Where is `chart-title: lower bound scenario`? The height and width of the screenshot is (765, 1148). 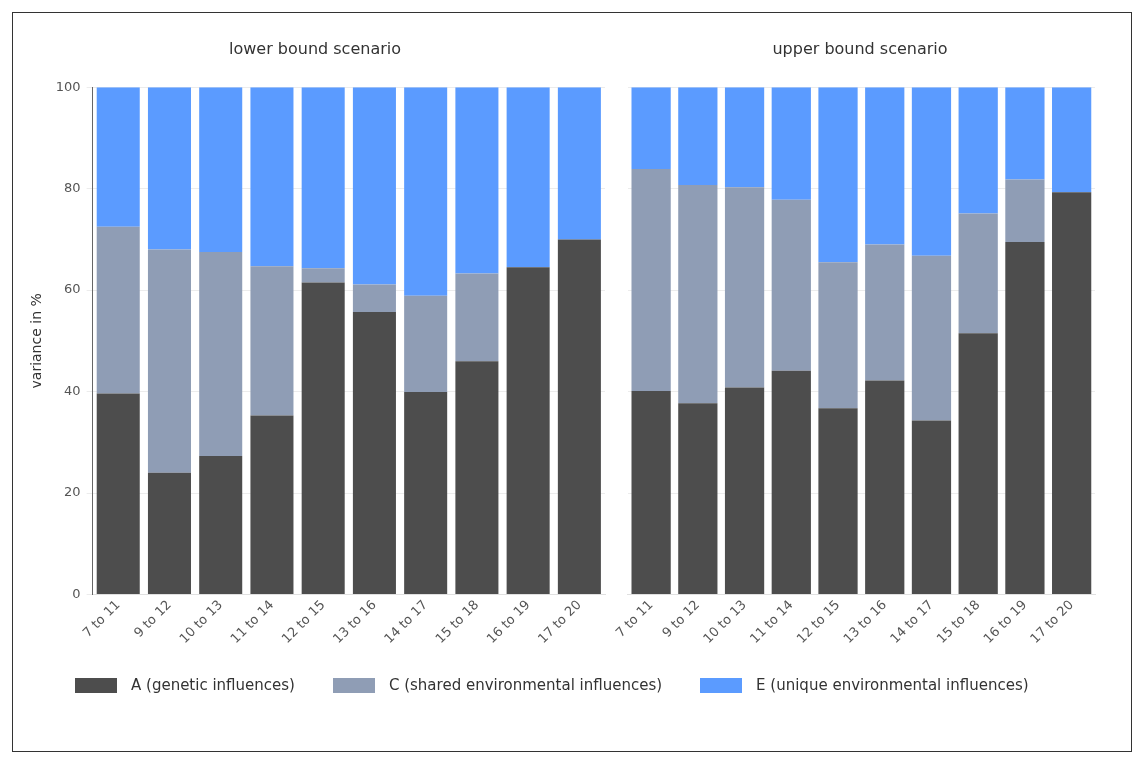 chart-title: lower bound scenario is located at coordinates (315, 48).